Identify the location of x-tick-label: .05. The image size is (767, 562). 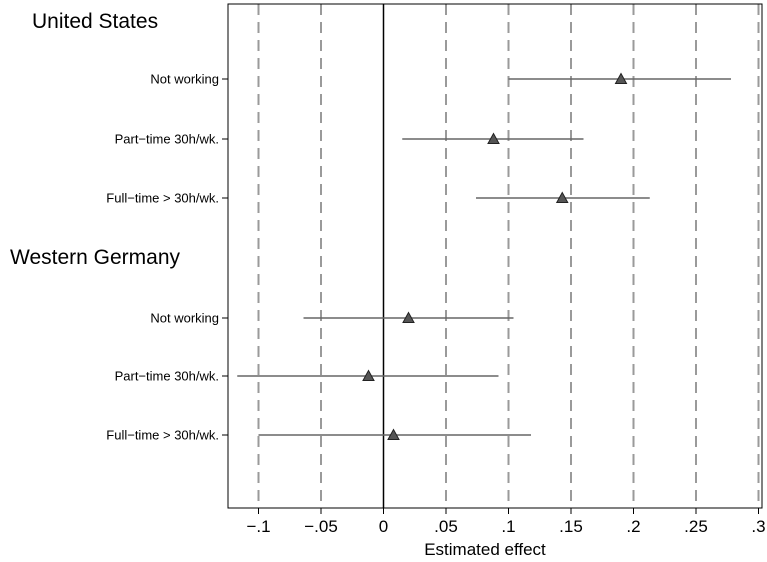
(446, 526).